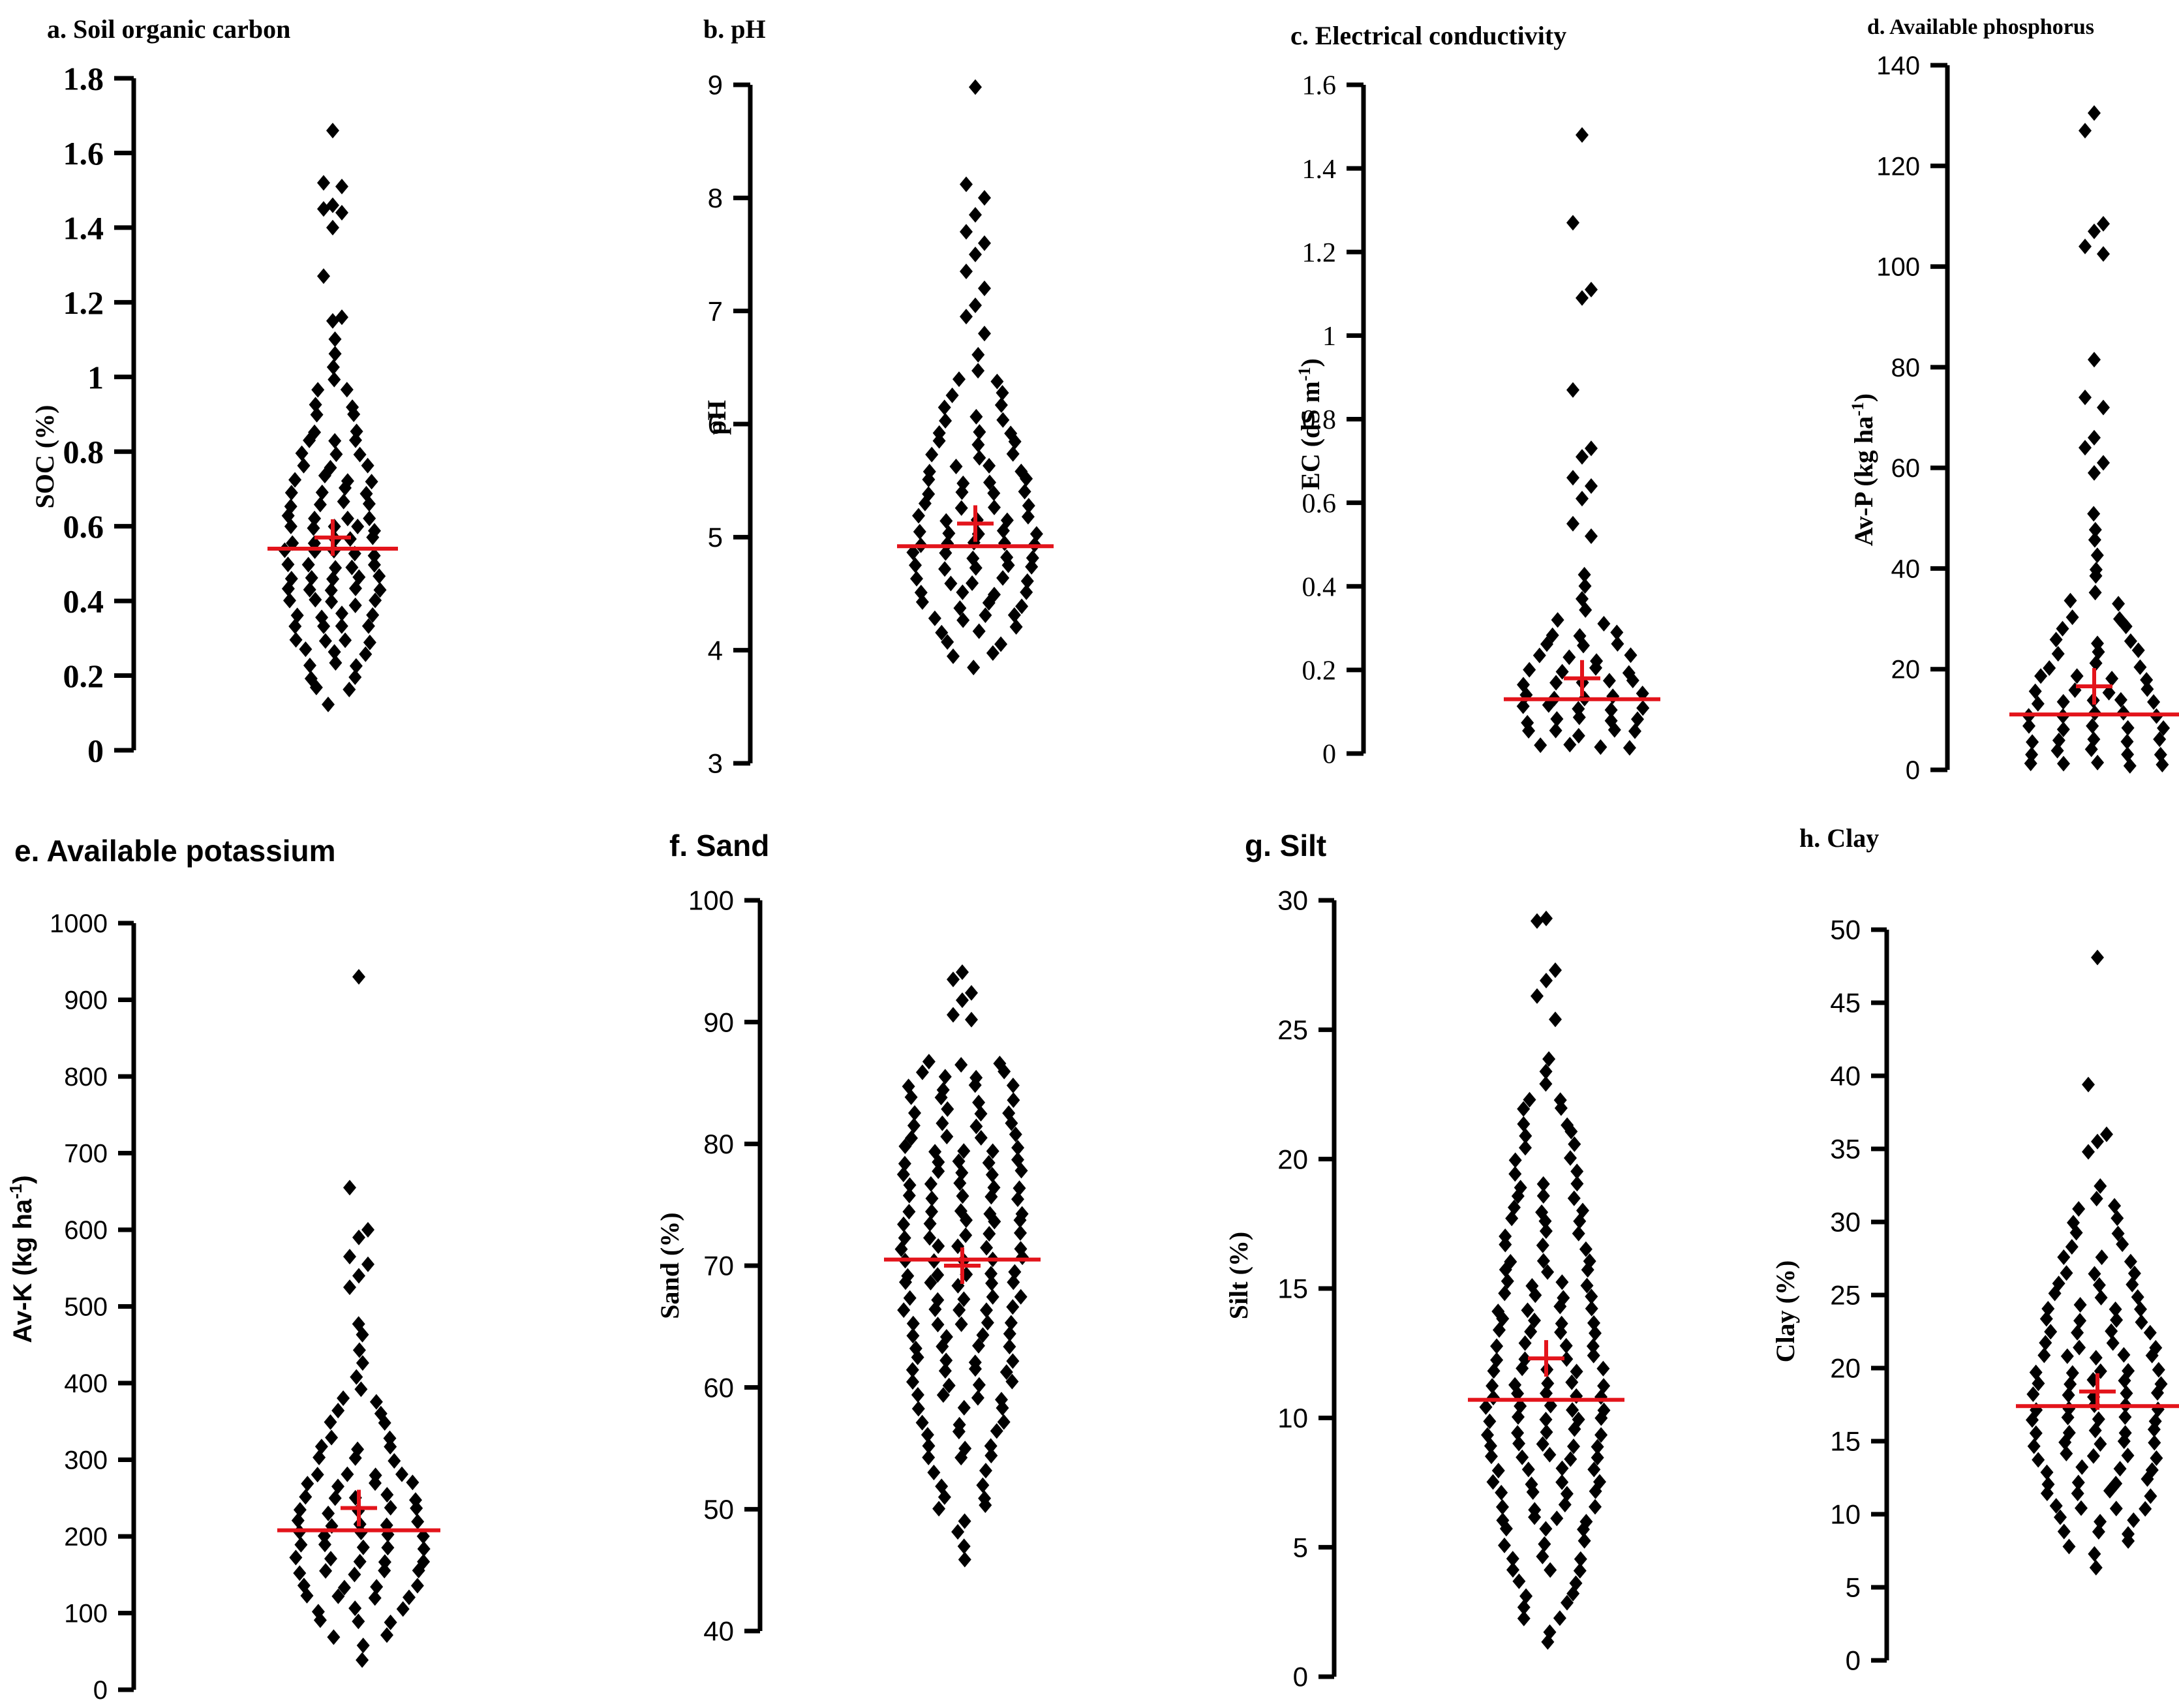 This screenshot has width=2179, height=1708. Describe the element at coordinates (1898, 167) in the screenshot. I see `y-tick-label: 120` at that location.